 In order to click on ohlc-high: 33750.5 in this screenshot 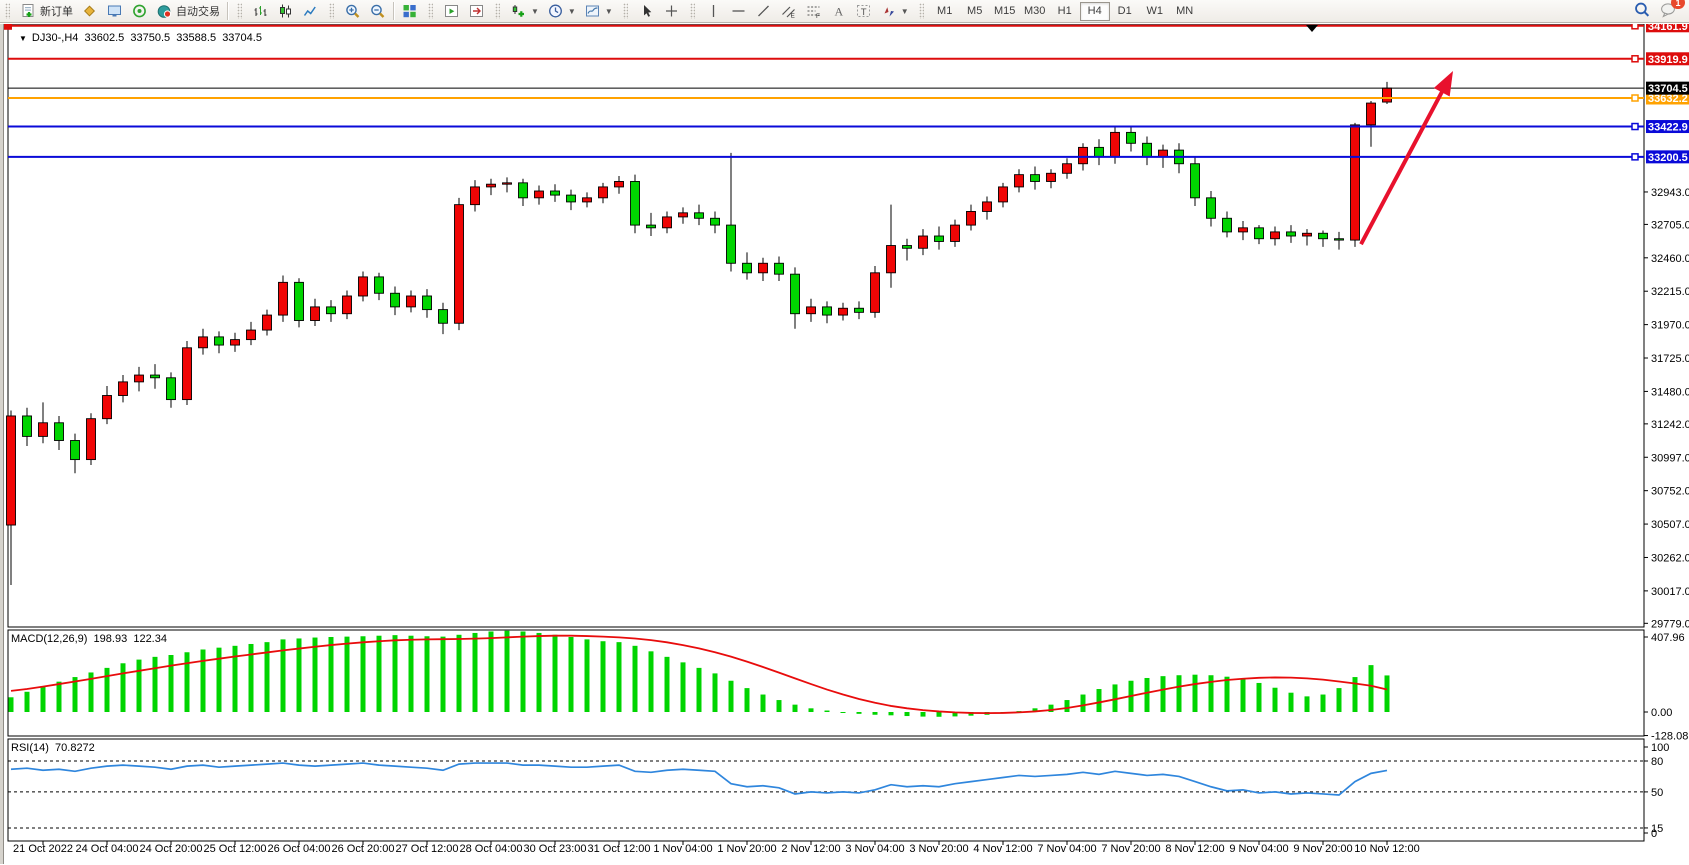, I will do `click(150, 38)`.